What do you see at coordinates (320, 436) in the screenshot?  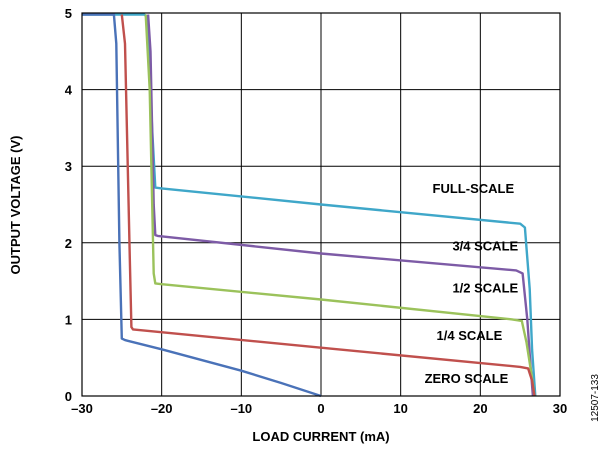 I see `x-axis-label: LOAD CURRENT (mA)` at bounding box center [320, 436].